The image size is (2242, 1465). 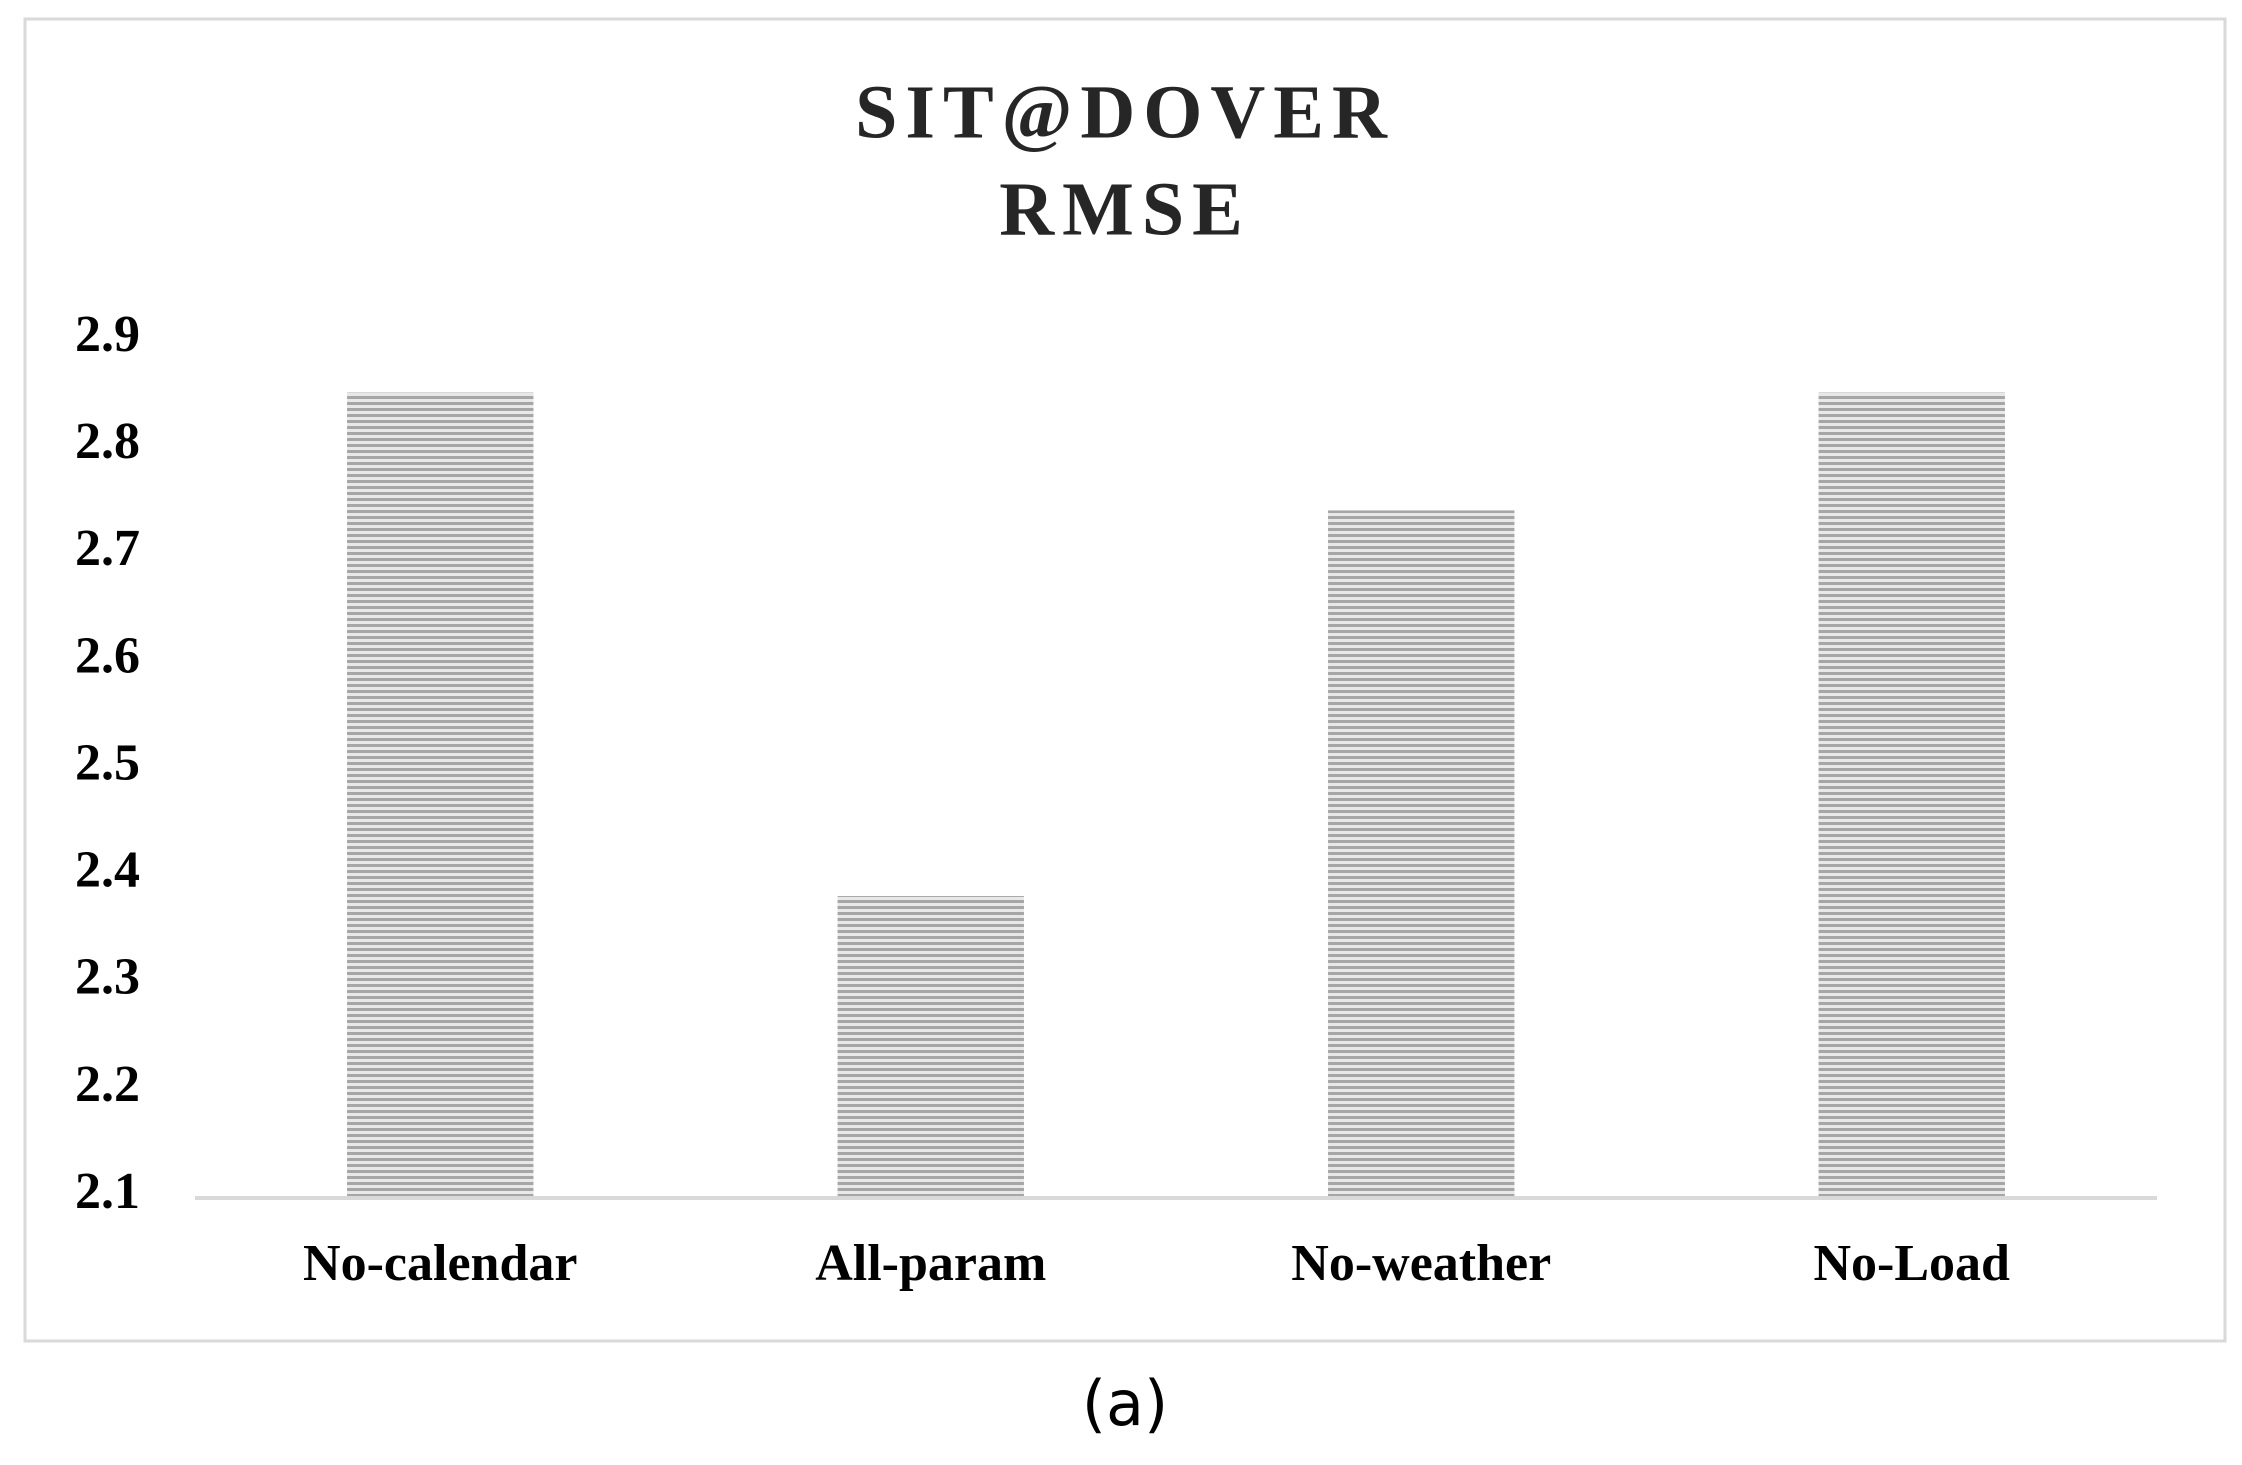 I want to click on y-tick-label: 2.9, so click(x=107, y=334).